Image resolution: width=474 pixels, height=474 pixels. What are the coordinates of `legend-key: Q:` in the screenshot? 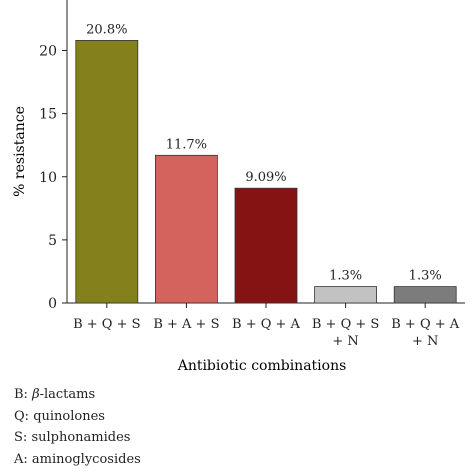 It's located at (22, 416).